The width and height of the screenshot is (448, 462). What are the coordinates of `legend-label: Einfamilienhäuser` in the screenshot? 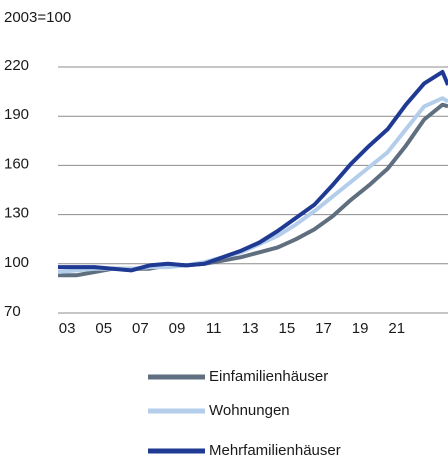 It's located at (268, 376).